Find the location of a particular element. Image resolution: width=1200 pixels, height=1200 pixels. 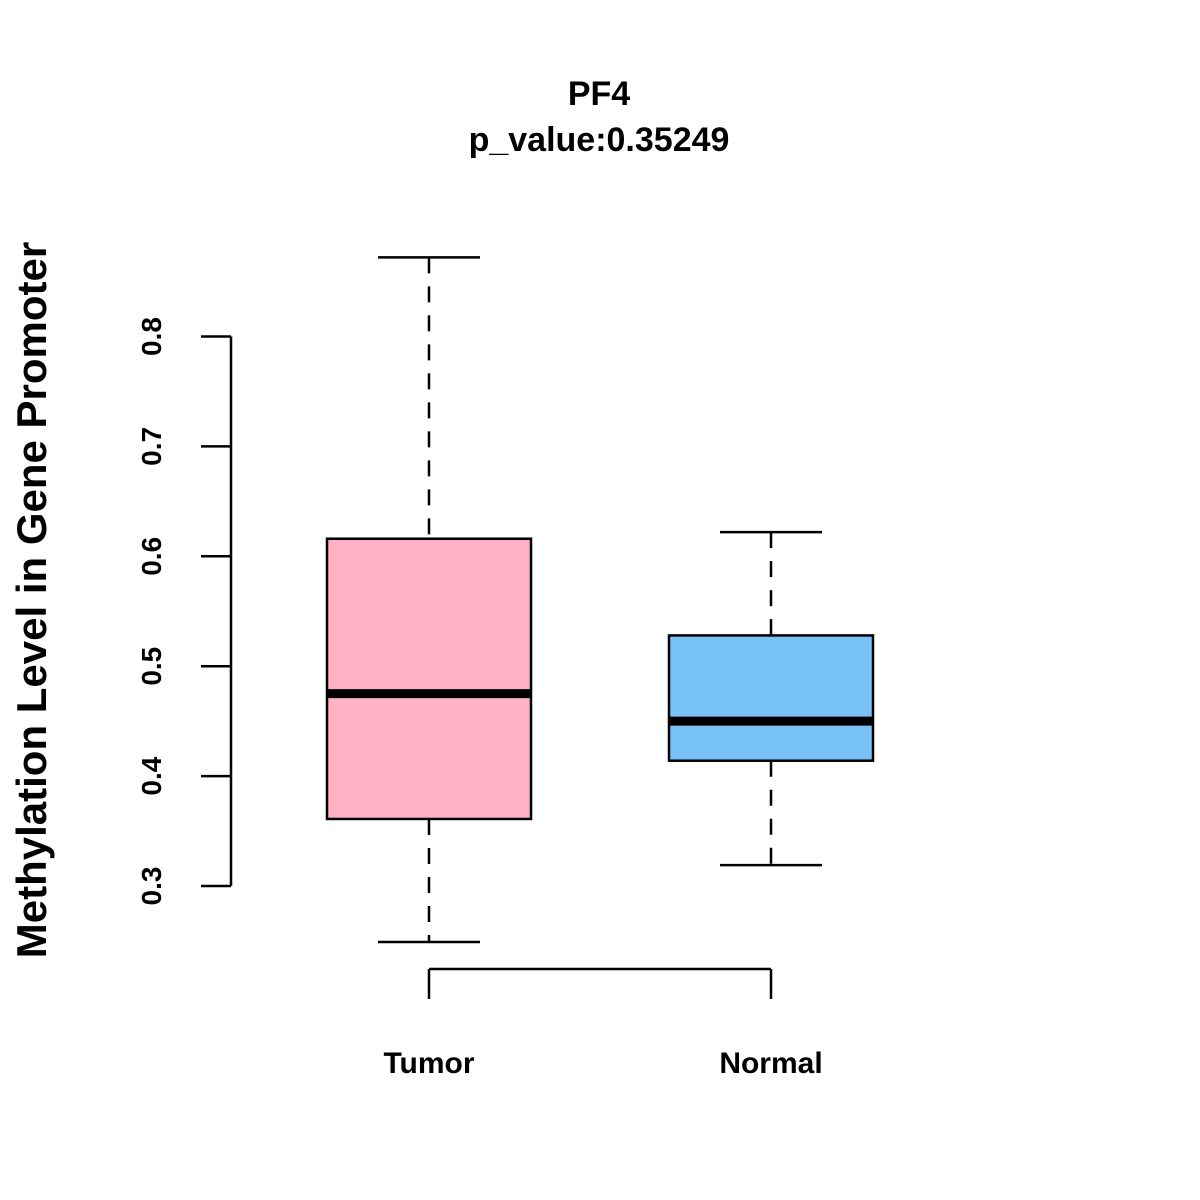

box-tumor is located at coordinates (429, 679).